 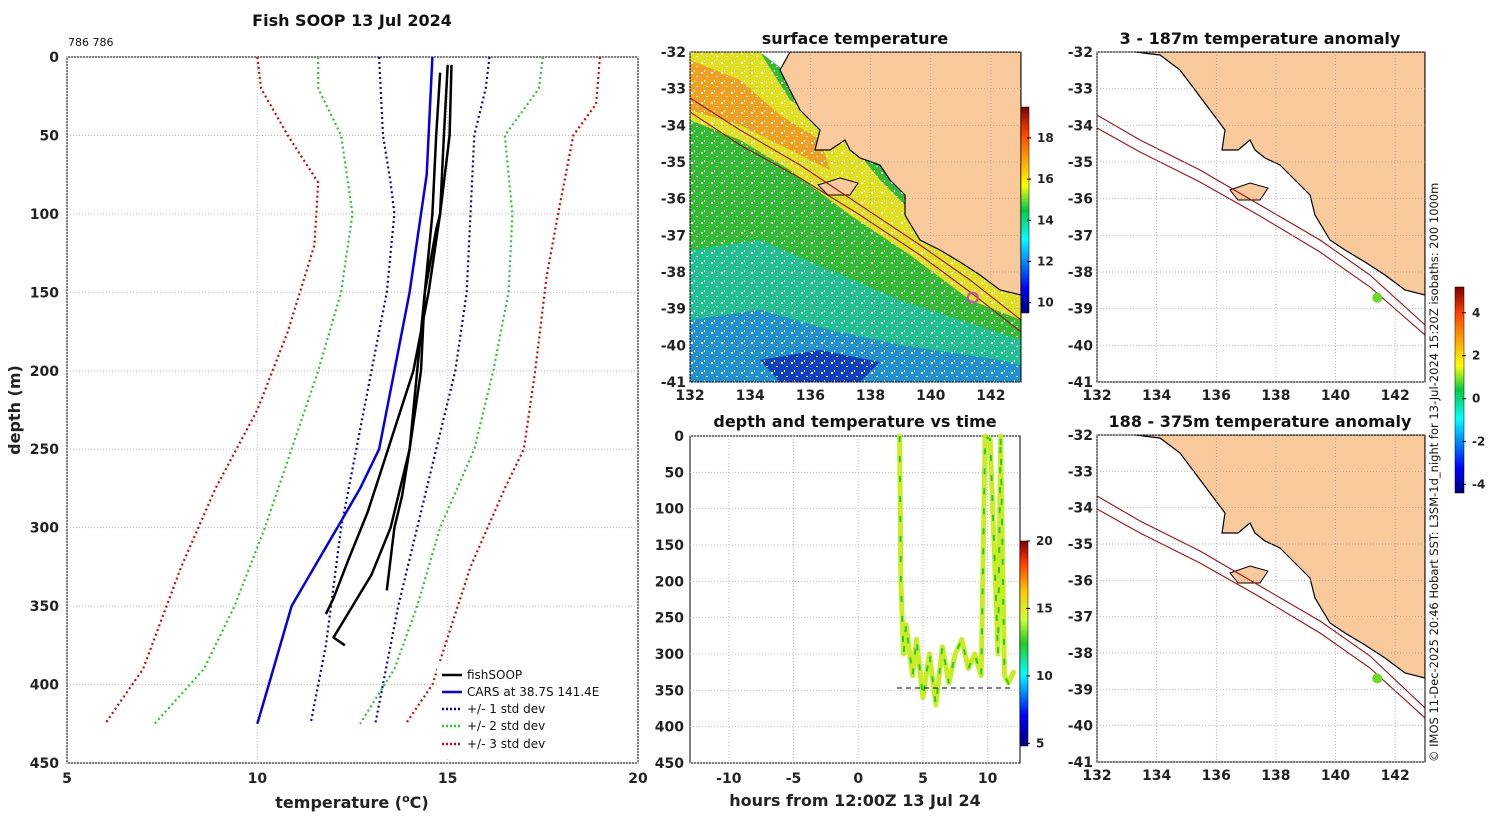 What do you see at coordinates (669, 510) in the screenshot?
I see `y-tick-label: 100` at bounding box center [669, 510].